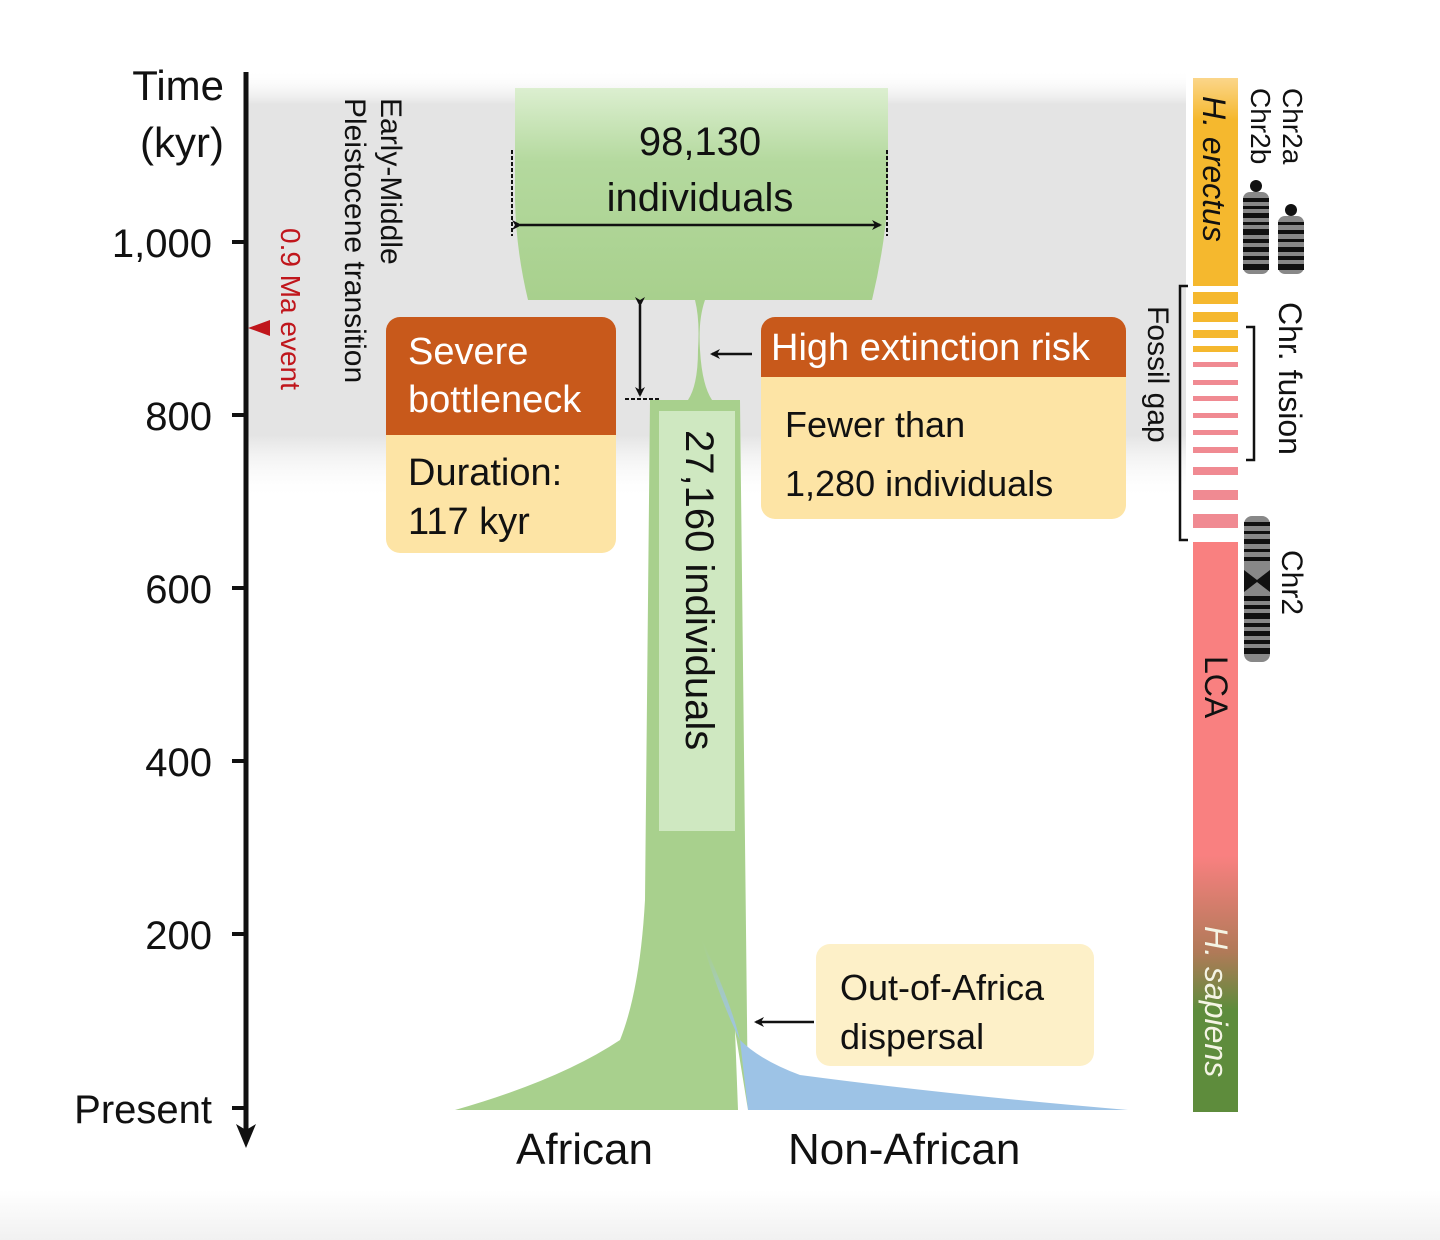 The width and height of the screenshot is (1440, 1240). Describe the element at coordinates (124, 114) in the screenshot. I see `axis-title: Time (kyr)` at that location.